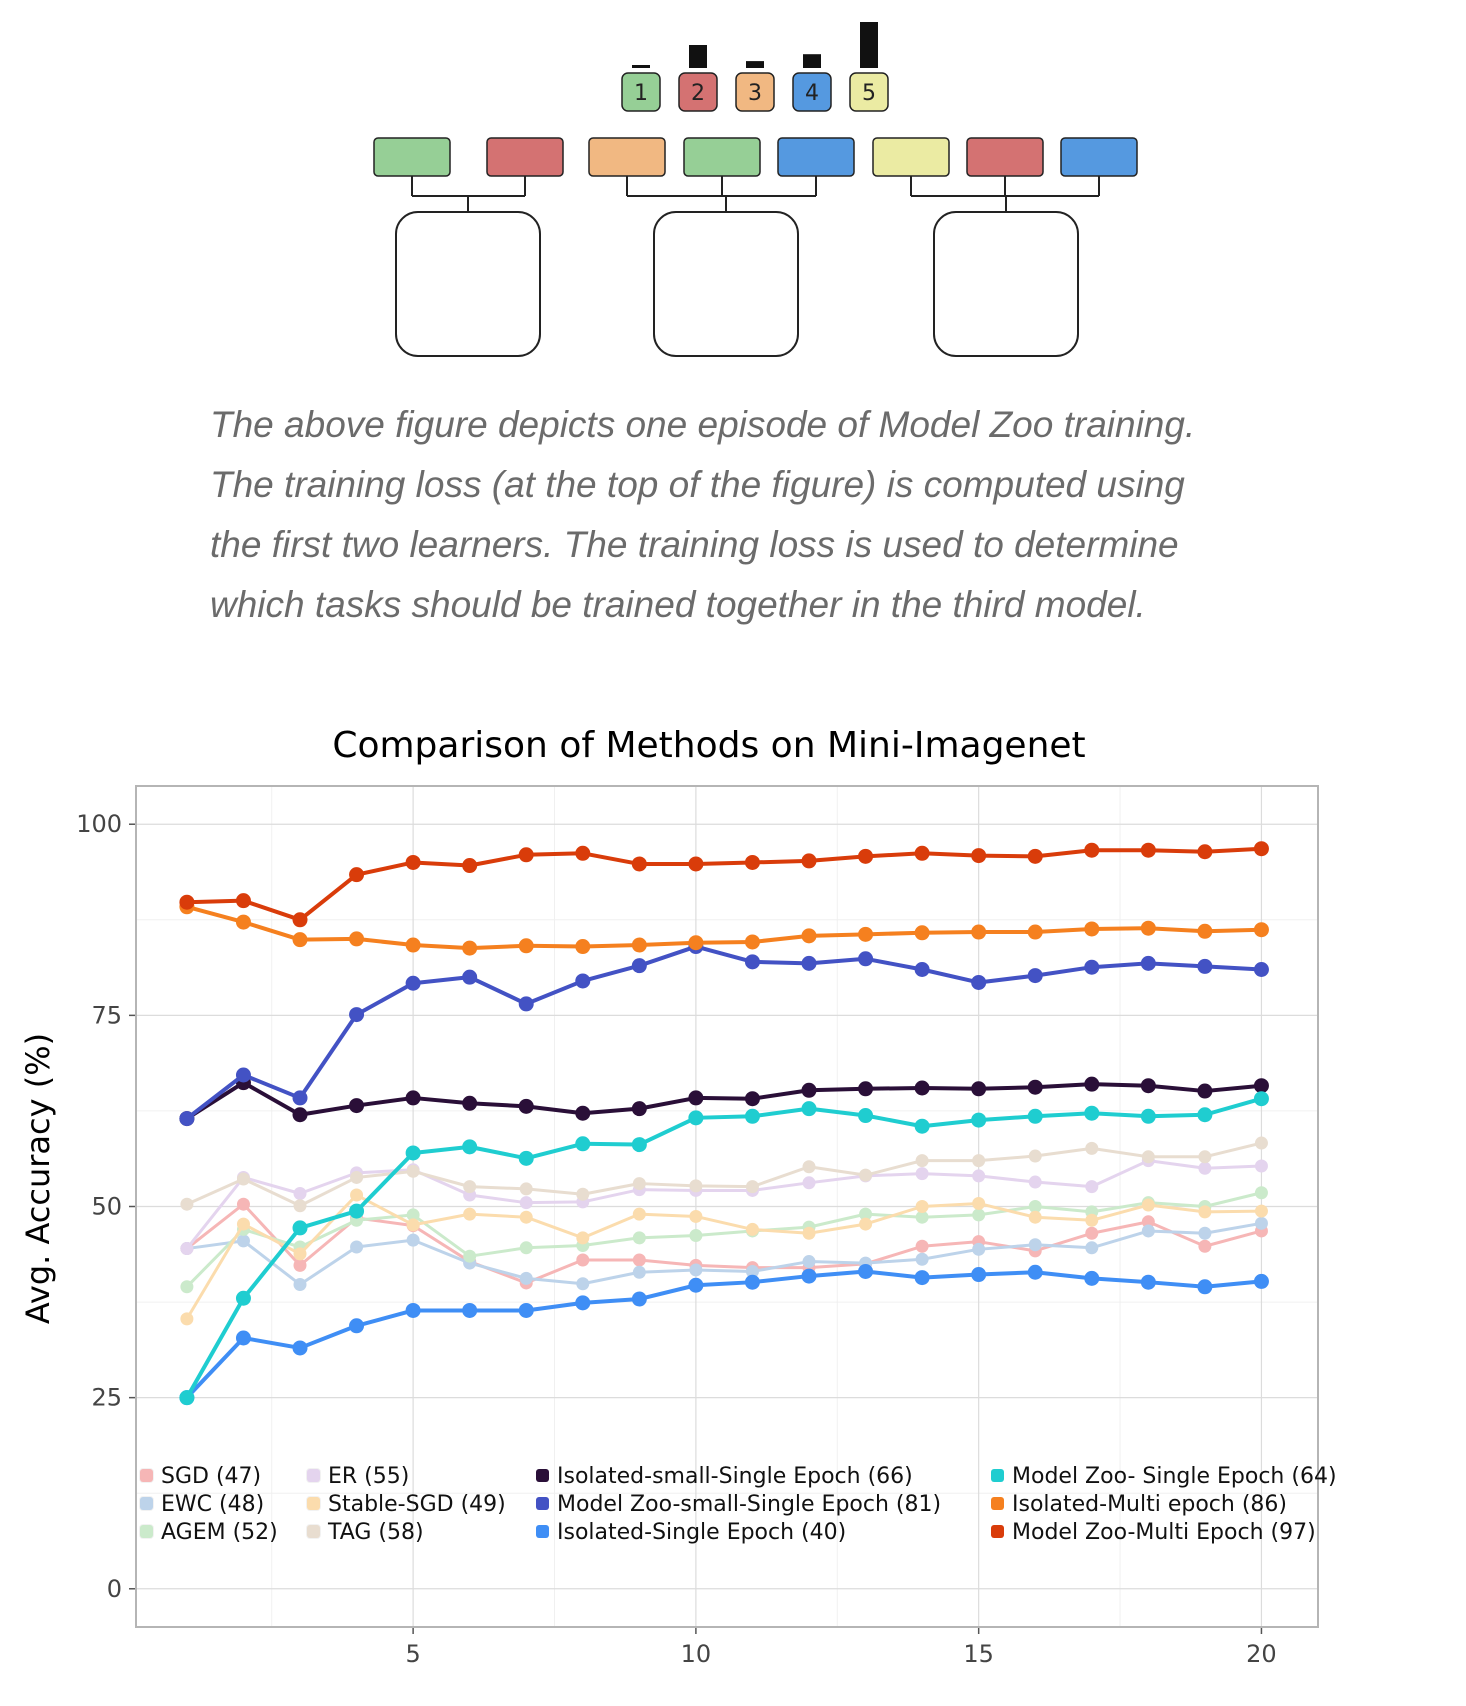 This screenshot has height=1706, width=1466. What do you see at coordinates (738, 1505) in the screenshot?
I see `legend-entry: Model Zoo-small-Single Epoch (81)` at bounding box center [738, 1505].